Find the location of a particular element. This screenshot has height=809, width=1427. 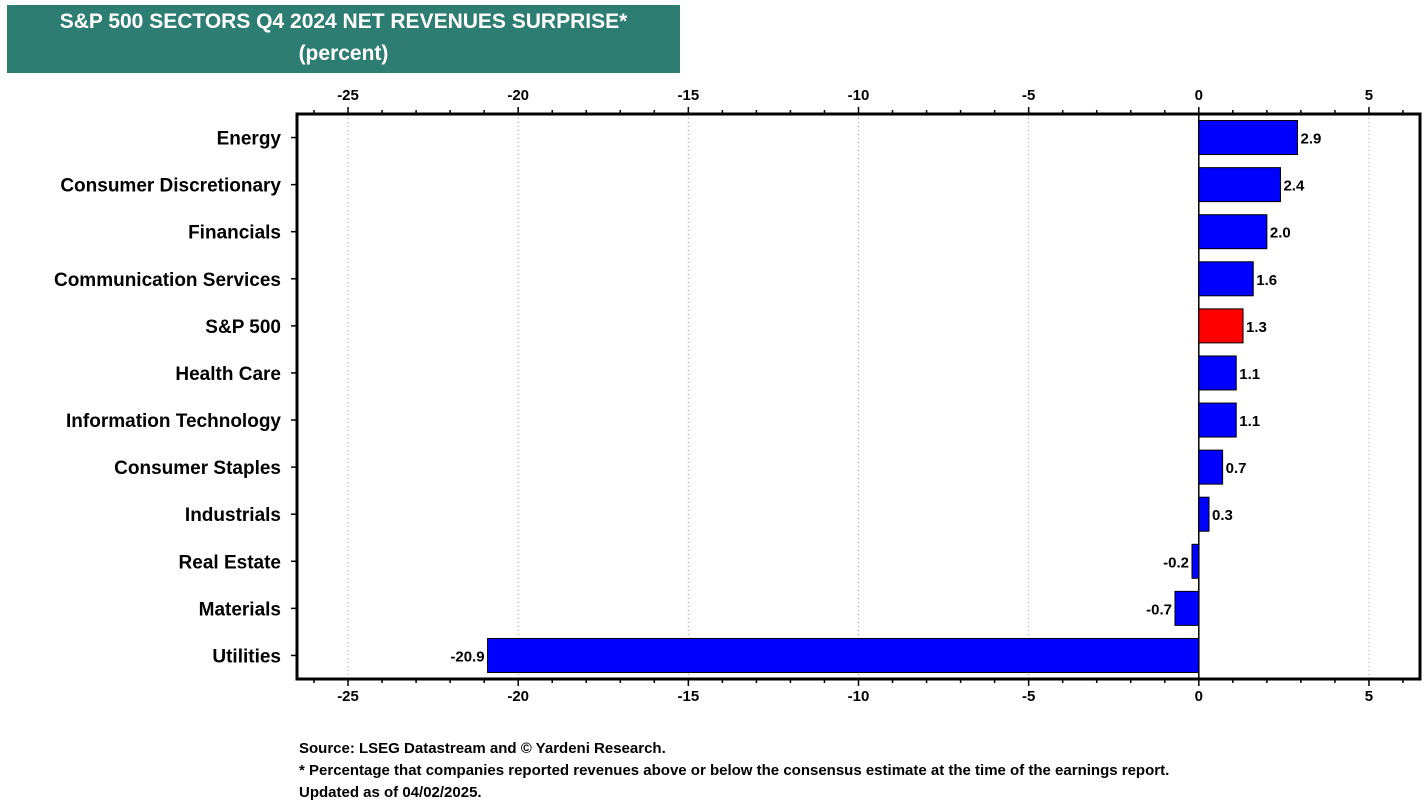

bar-real-estate is located at coordinates (1195, 561).